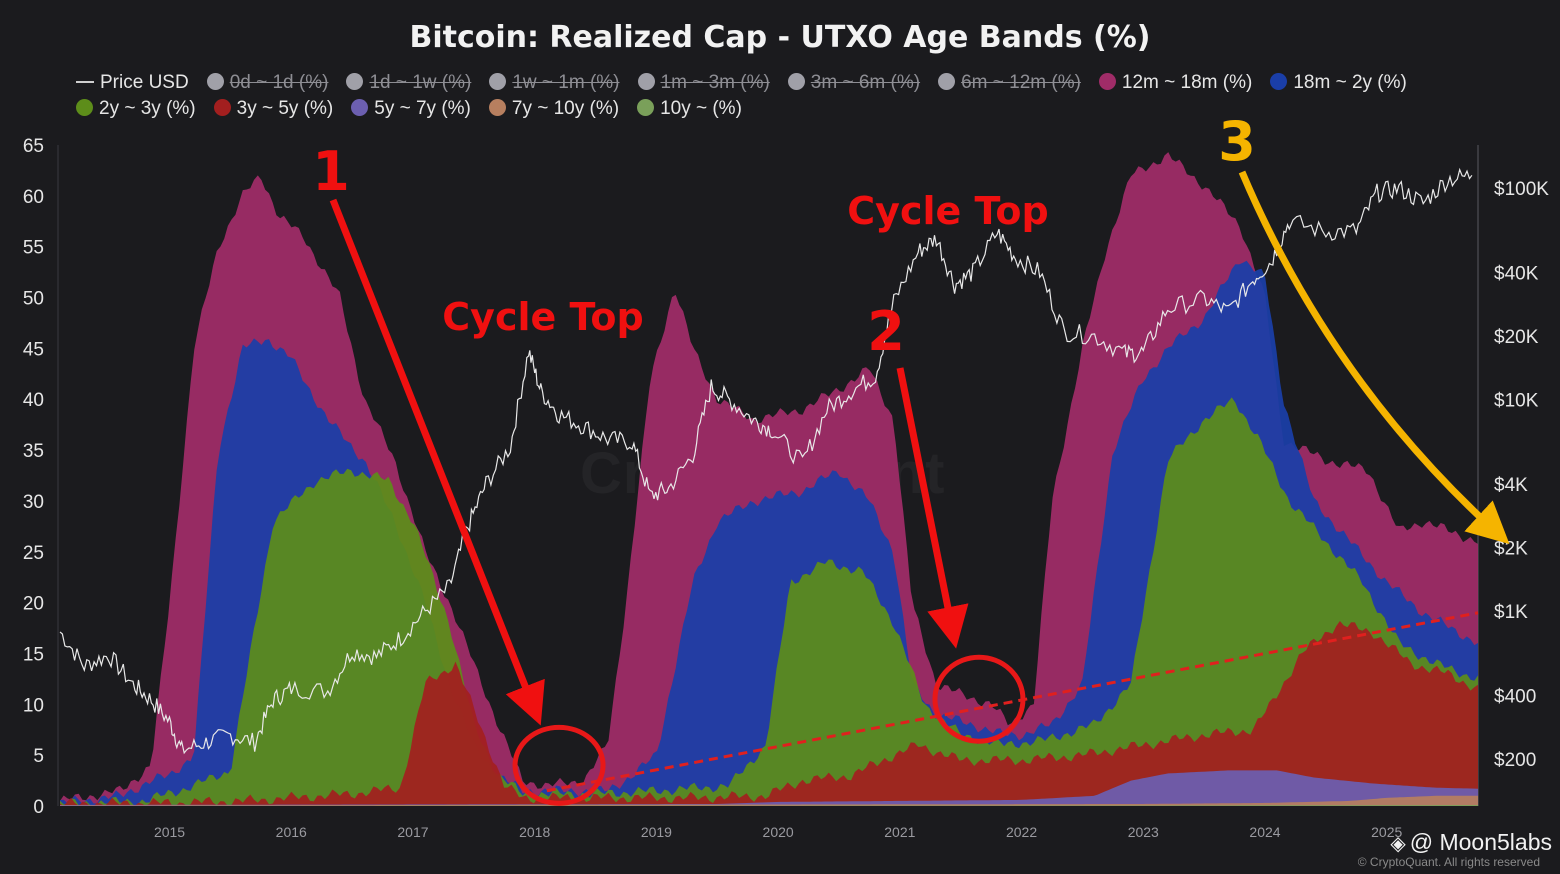 This screenshot has height=874, width=1560. I want to click on legend-item-3: 1w ~ 1m (%), so click(554, 83).